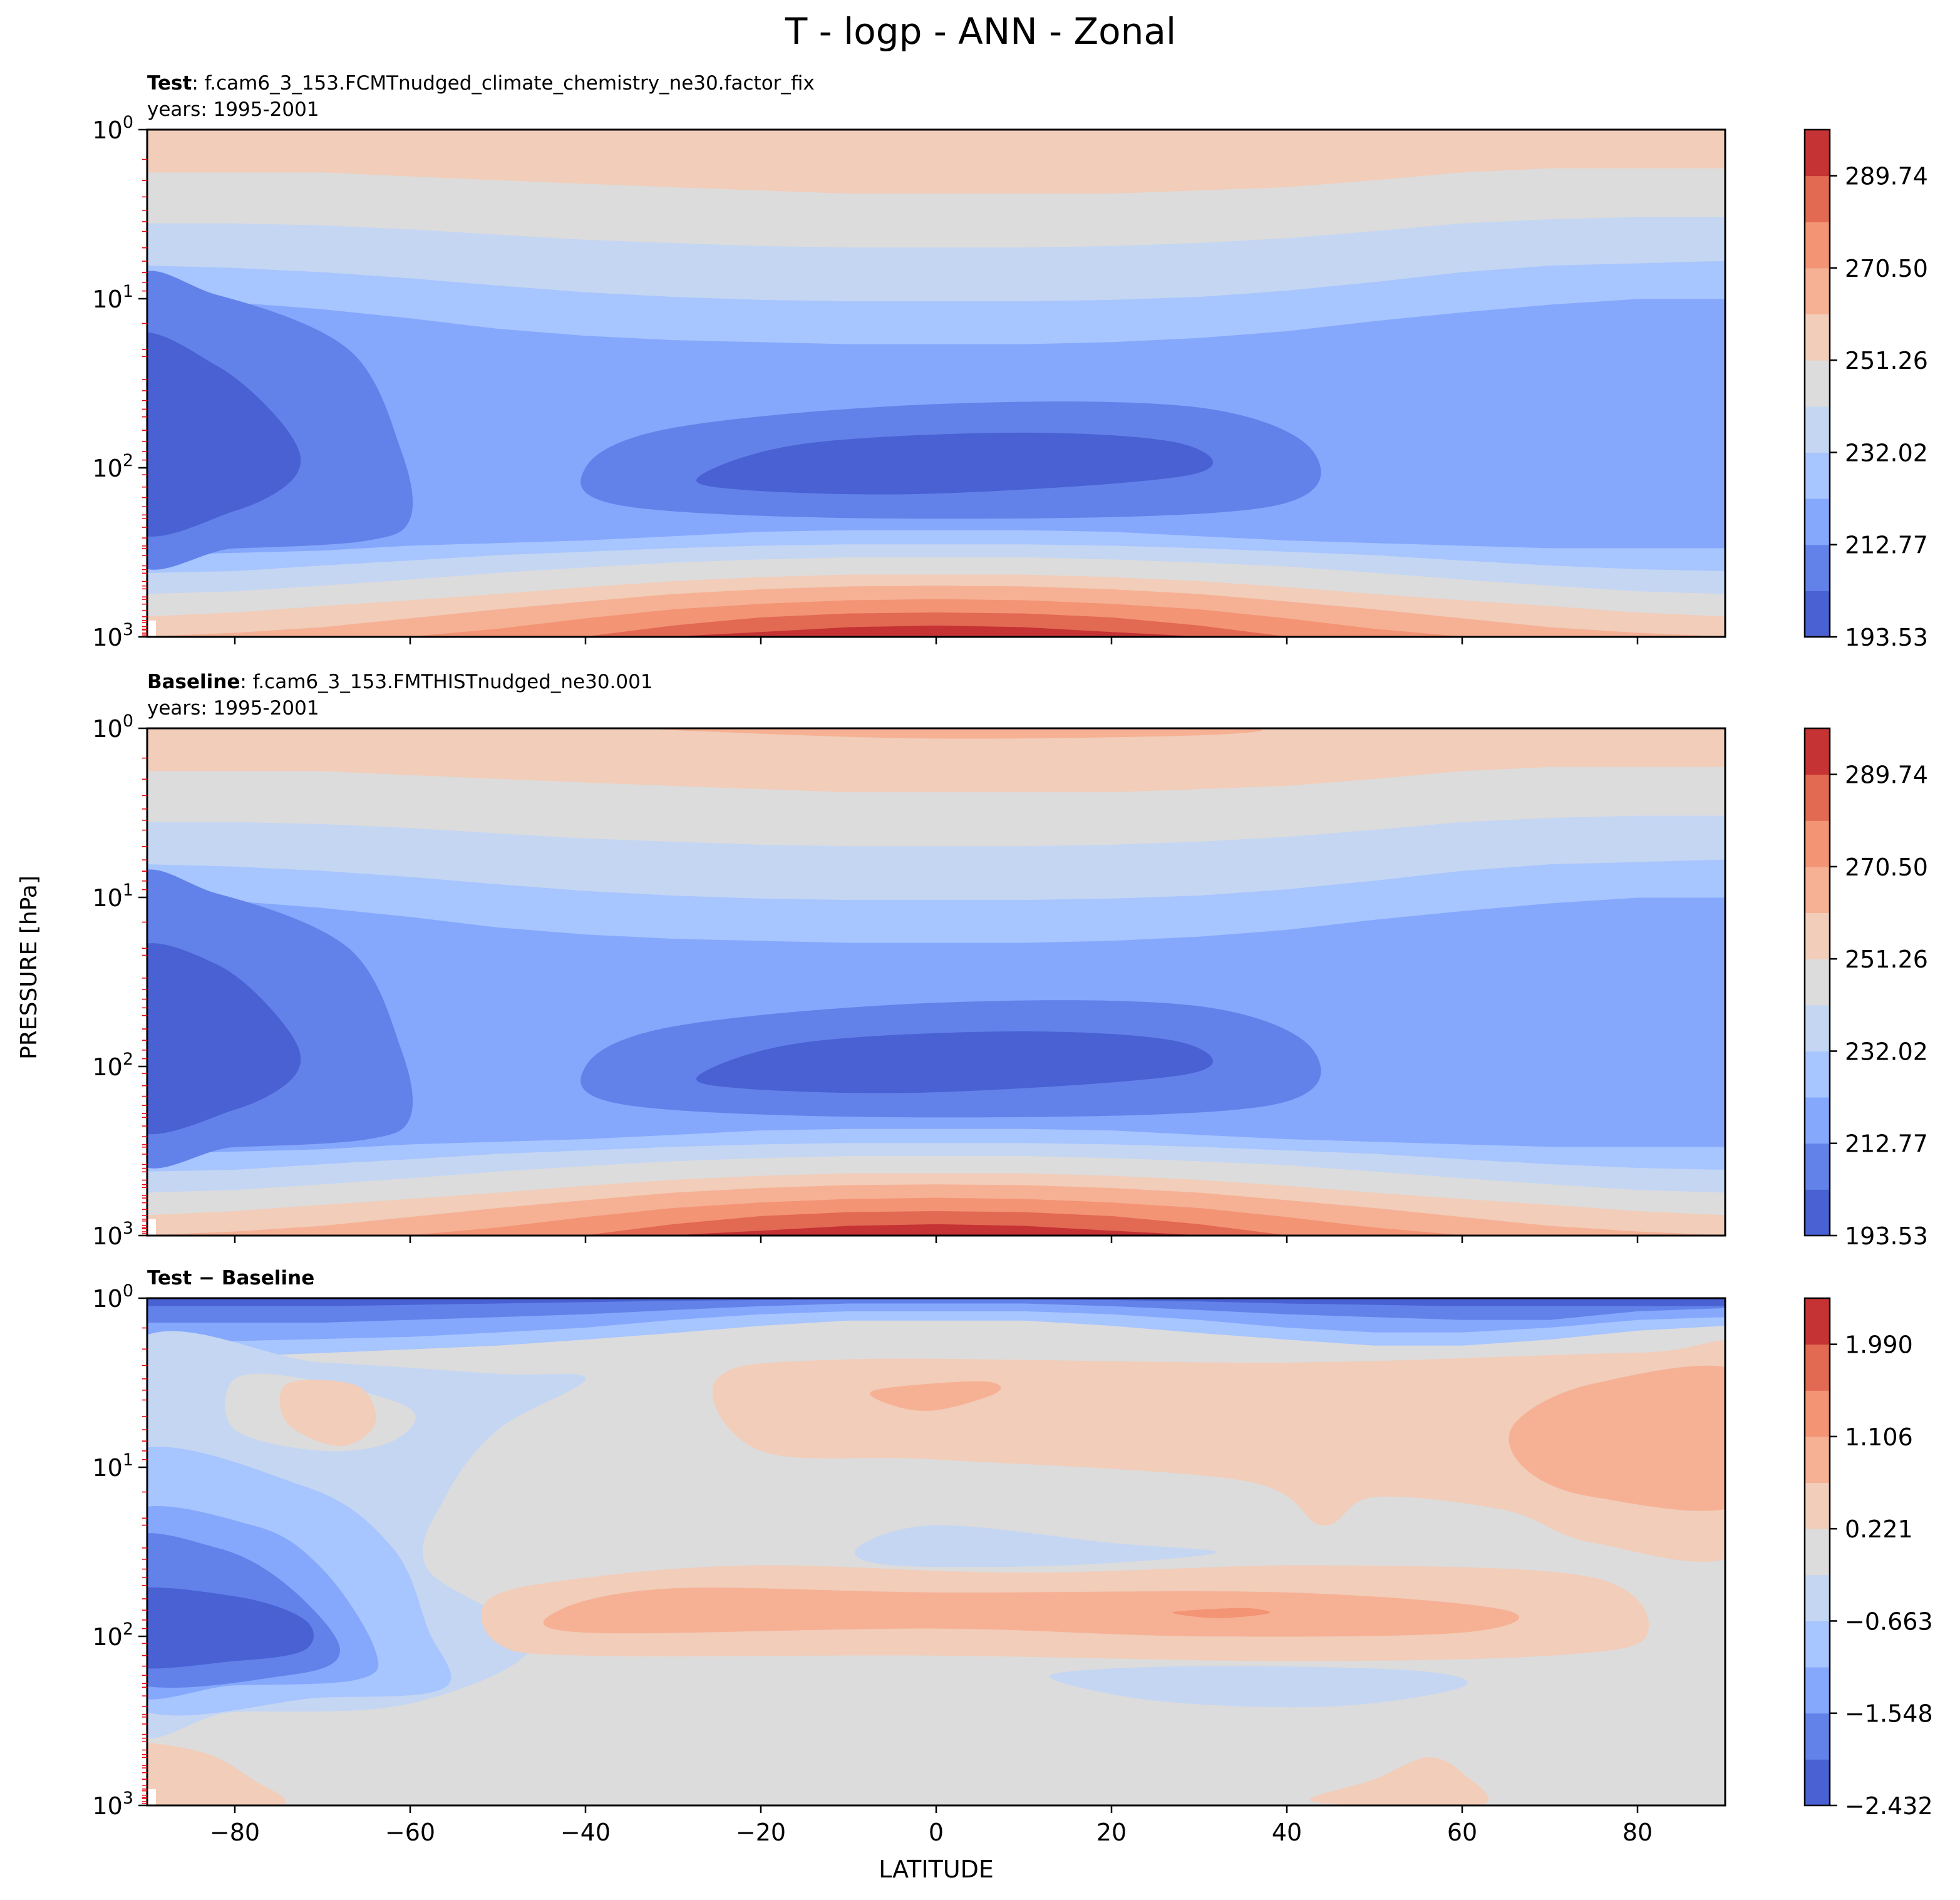 The height and width of the screenshot is (1900, 1960). Describe the element at coordinates (224, 1039) in the screenshot. I see `contour-south-polar-coldest` at that location.